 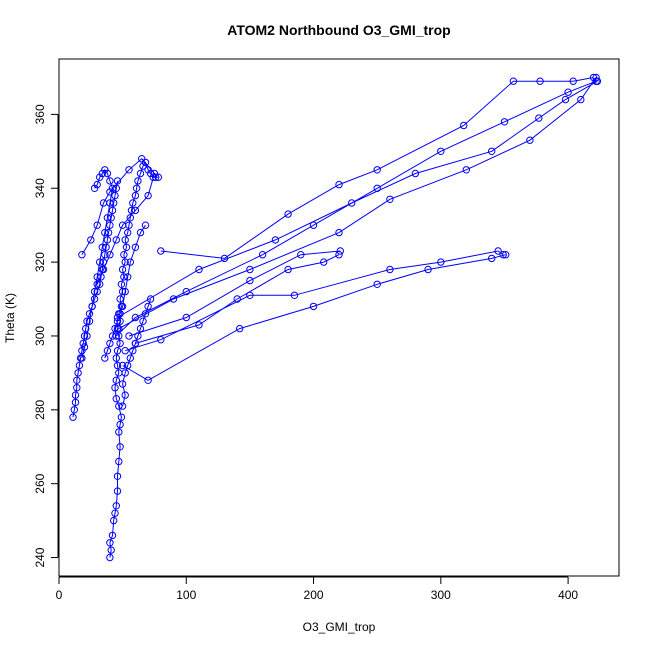 What do you see at coordinates (339, 627) in the screenshot?
I see `x-axis-label: O3_GMI_trop` at bounding box center [339, 627].